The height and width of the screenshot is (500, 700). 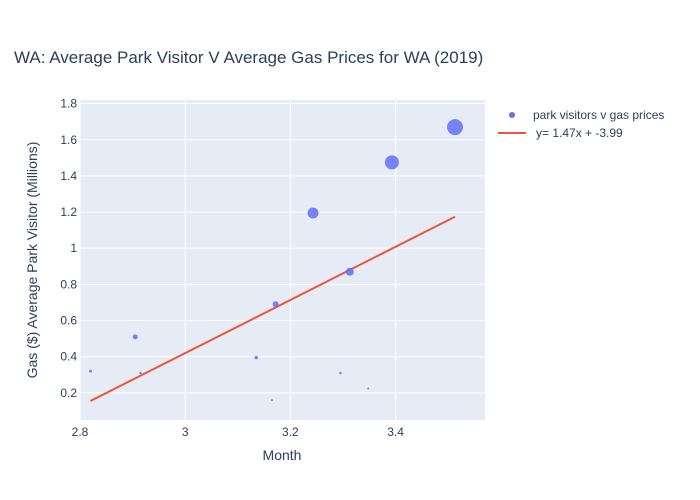 I want to click on legend-item-line: y= 1.47x + -3.99, so click(x=560, y=133).